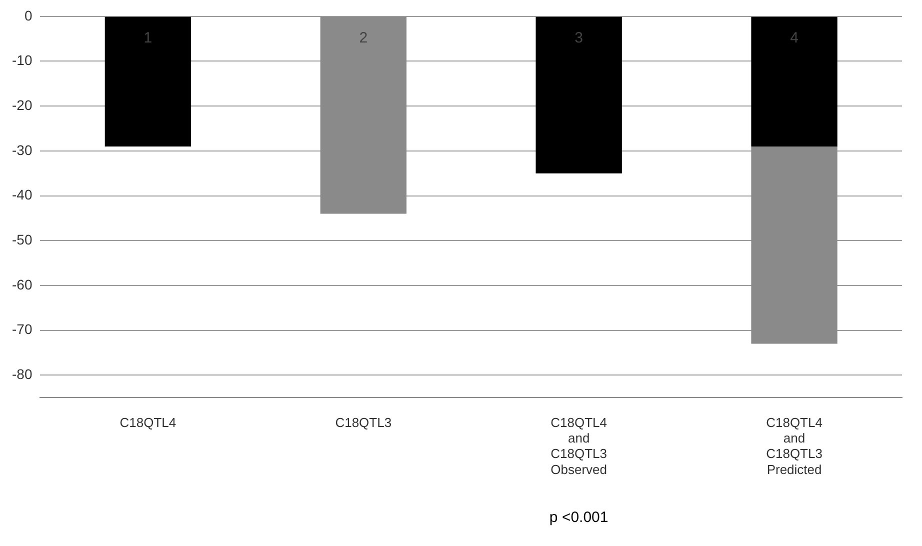  What do you see at coordinates (22, 194) in the screenshot?
I see `y-tick-label: -40` at bounding box center [22, 194].